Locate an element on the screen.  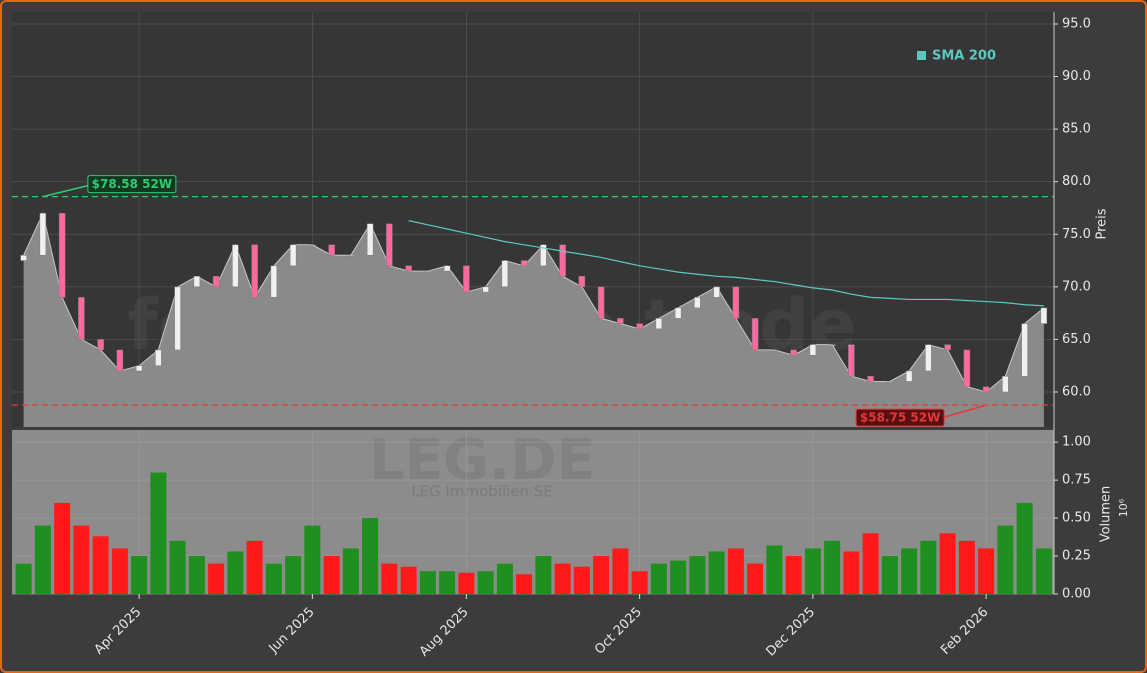
ticker-watermark: LEG.DE is located at coordinates (482, 460).